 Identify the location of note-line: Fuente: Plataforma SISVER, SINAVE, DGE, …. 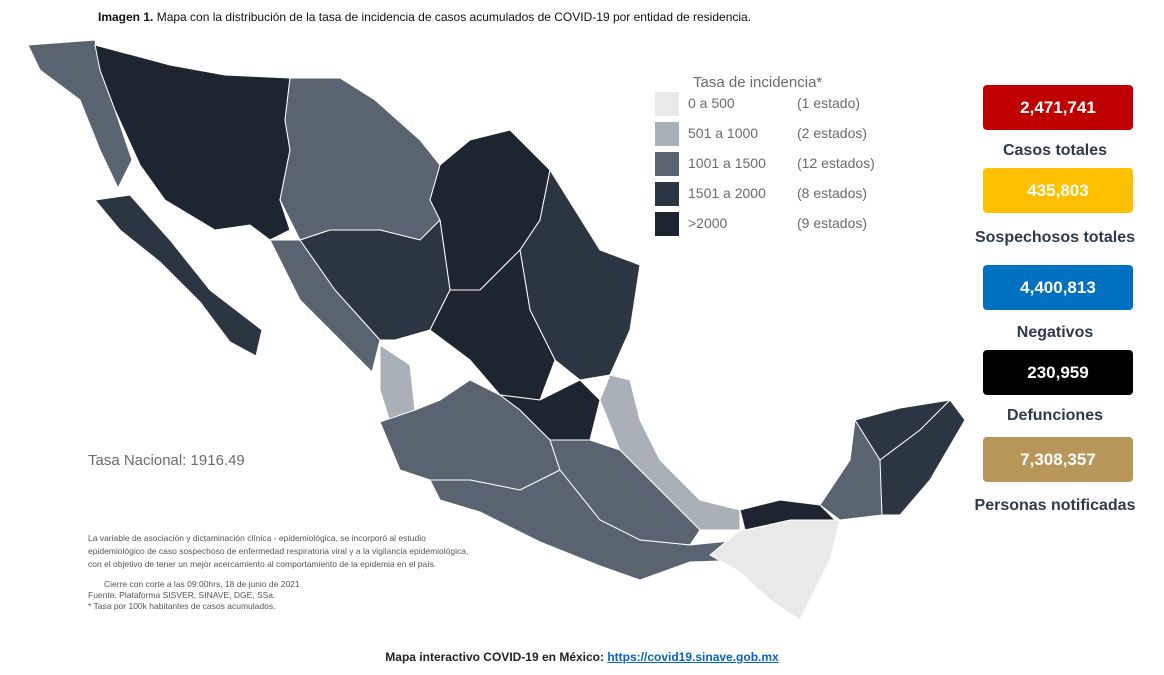
(182, 595).